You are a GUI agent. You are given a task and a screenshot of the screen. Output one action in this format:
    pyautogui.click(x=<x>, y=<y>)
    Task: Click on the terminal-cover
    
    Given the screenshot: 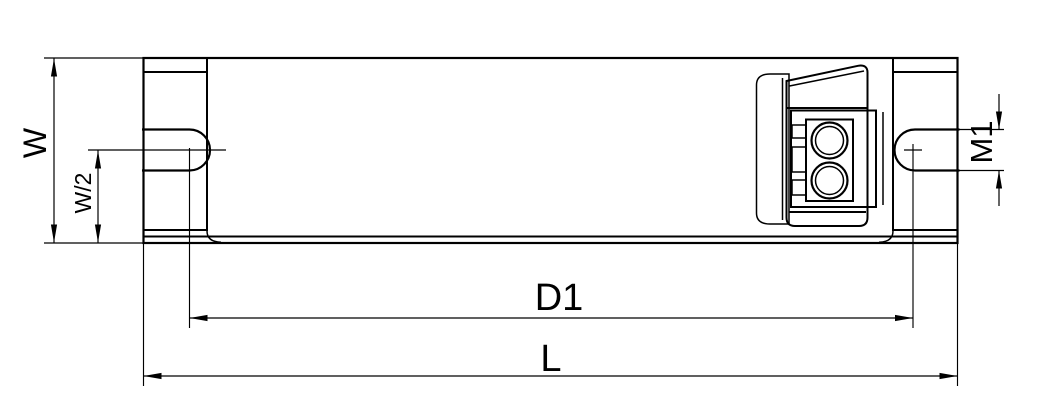 What is the action you would take?
    pyautogui.click(x=827, y=145)
    